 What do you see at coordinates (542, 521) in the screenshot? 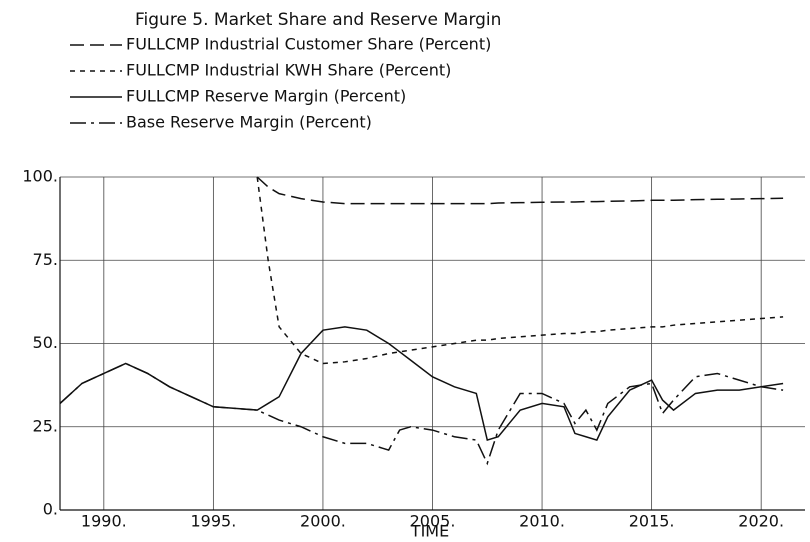
I see `x-tick-label: 2010.` at bounding box center [542, 521].